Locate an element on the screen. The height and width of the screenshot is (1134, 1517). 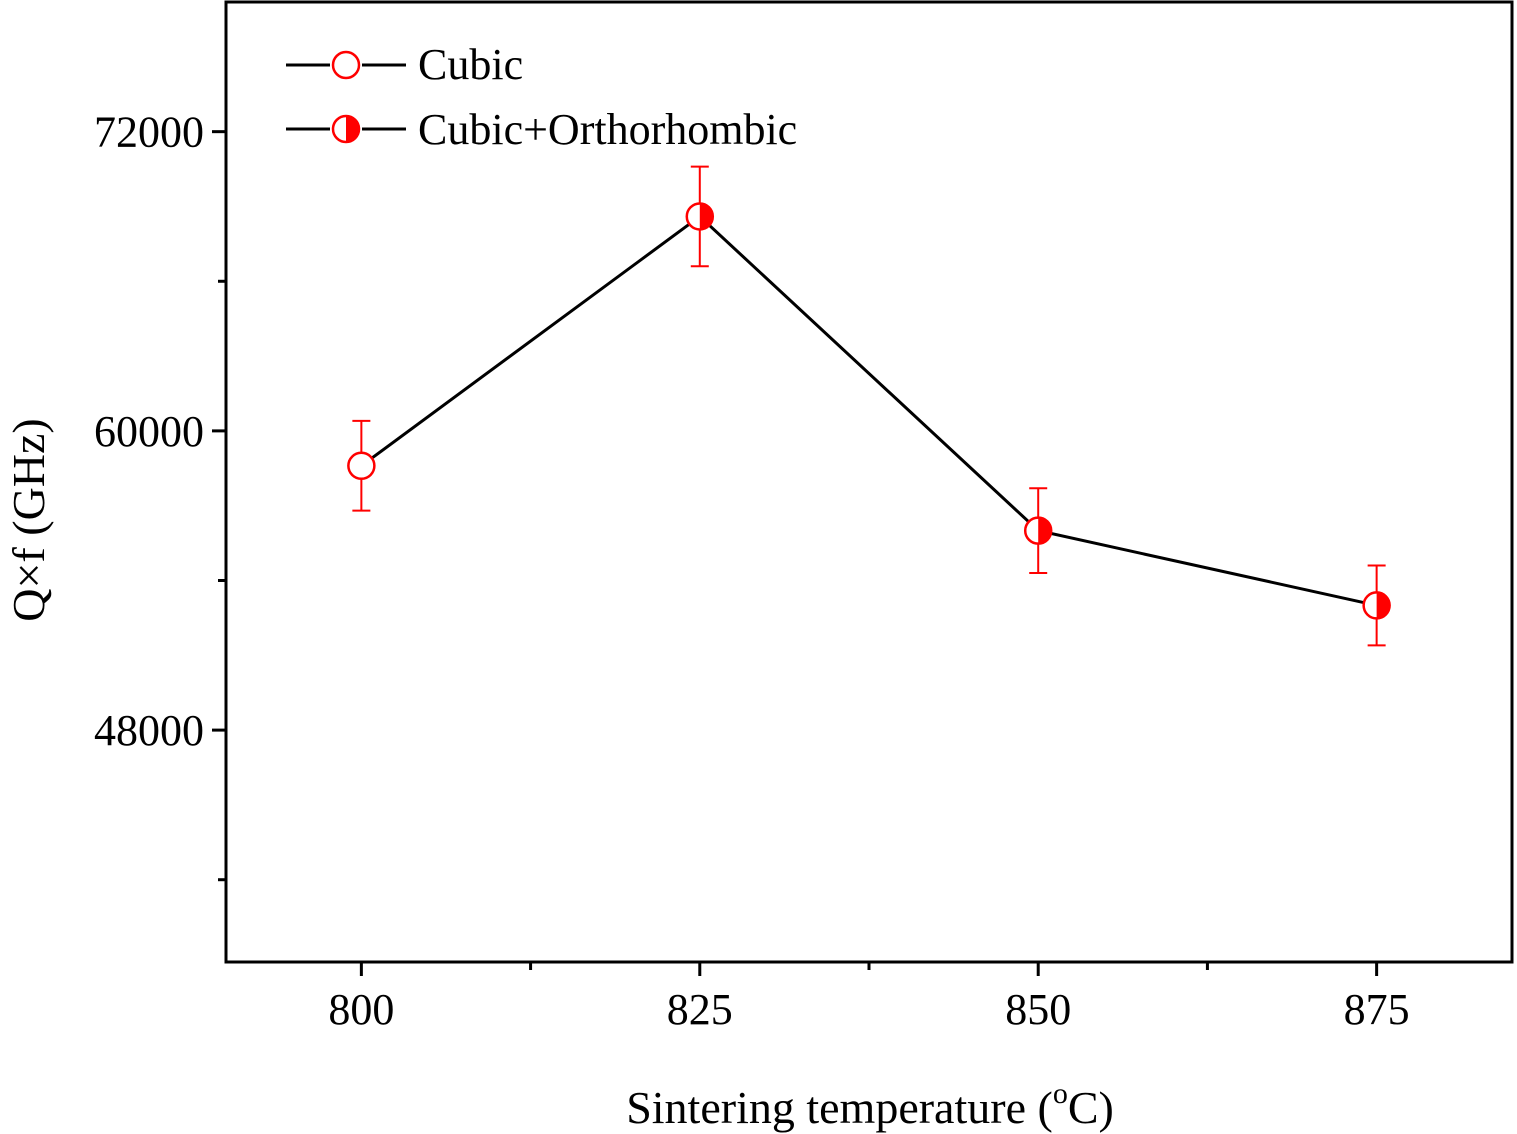
y-tick-label: 48000 is located at coordinates (149, 730).